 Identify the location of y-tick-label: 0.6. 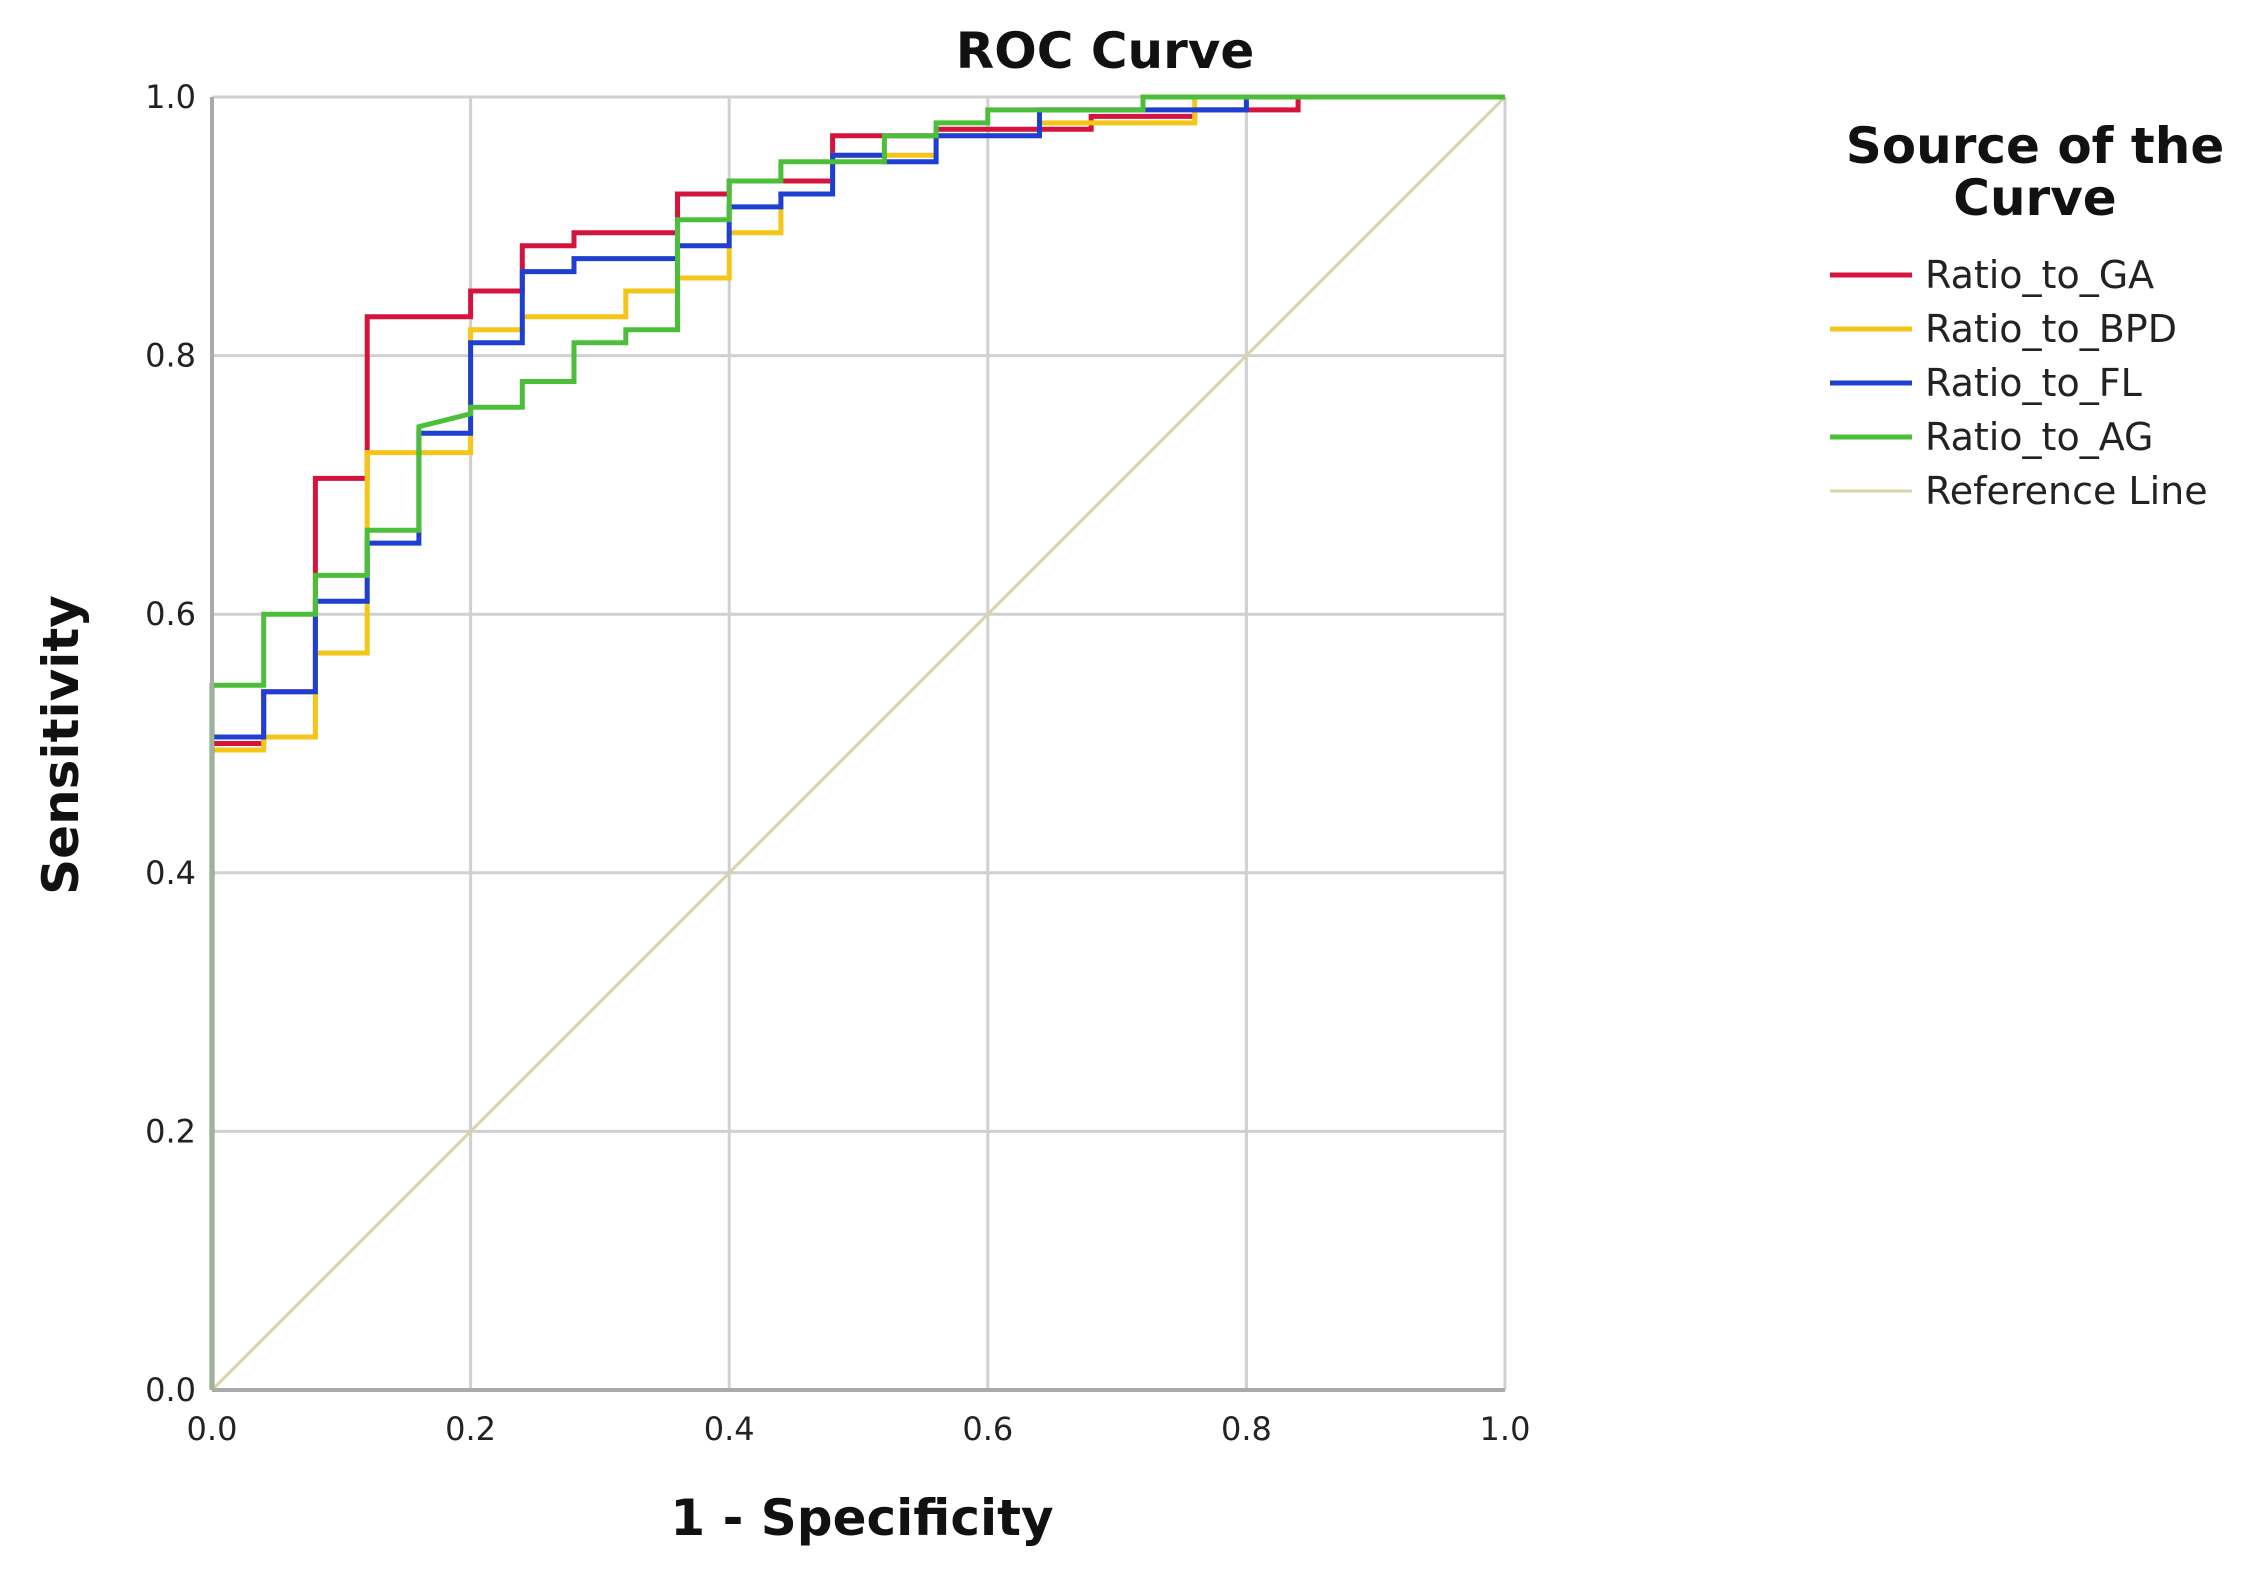
(170, 614).